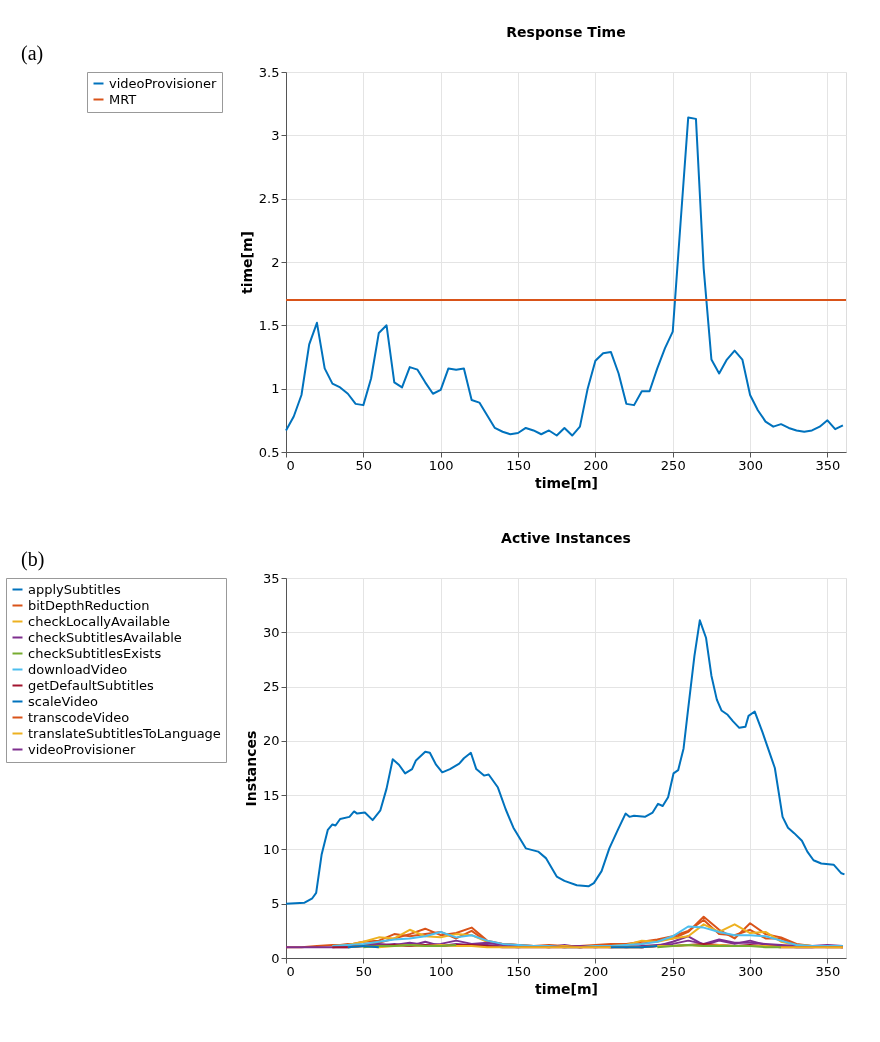  What do you see at coordinates (271, 632) in the screenshot?
I see `y-tick-label: 30` at bounding box center [271, 632].